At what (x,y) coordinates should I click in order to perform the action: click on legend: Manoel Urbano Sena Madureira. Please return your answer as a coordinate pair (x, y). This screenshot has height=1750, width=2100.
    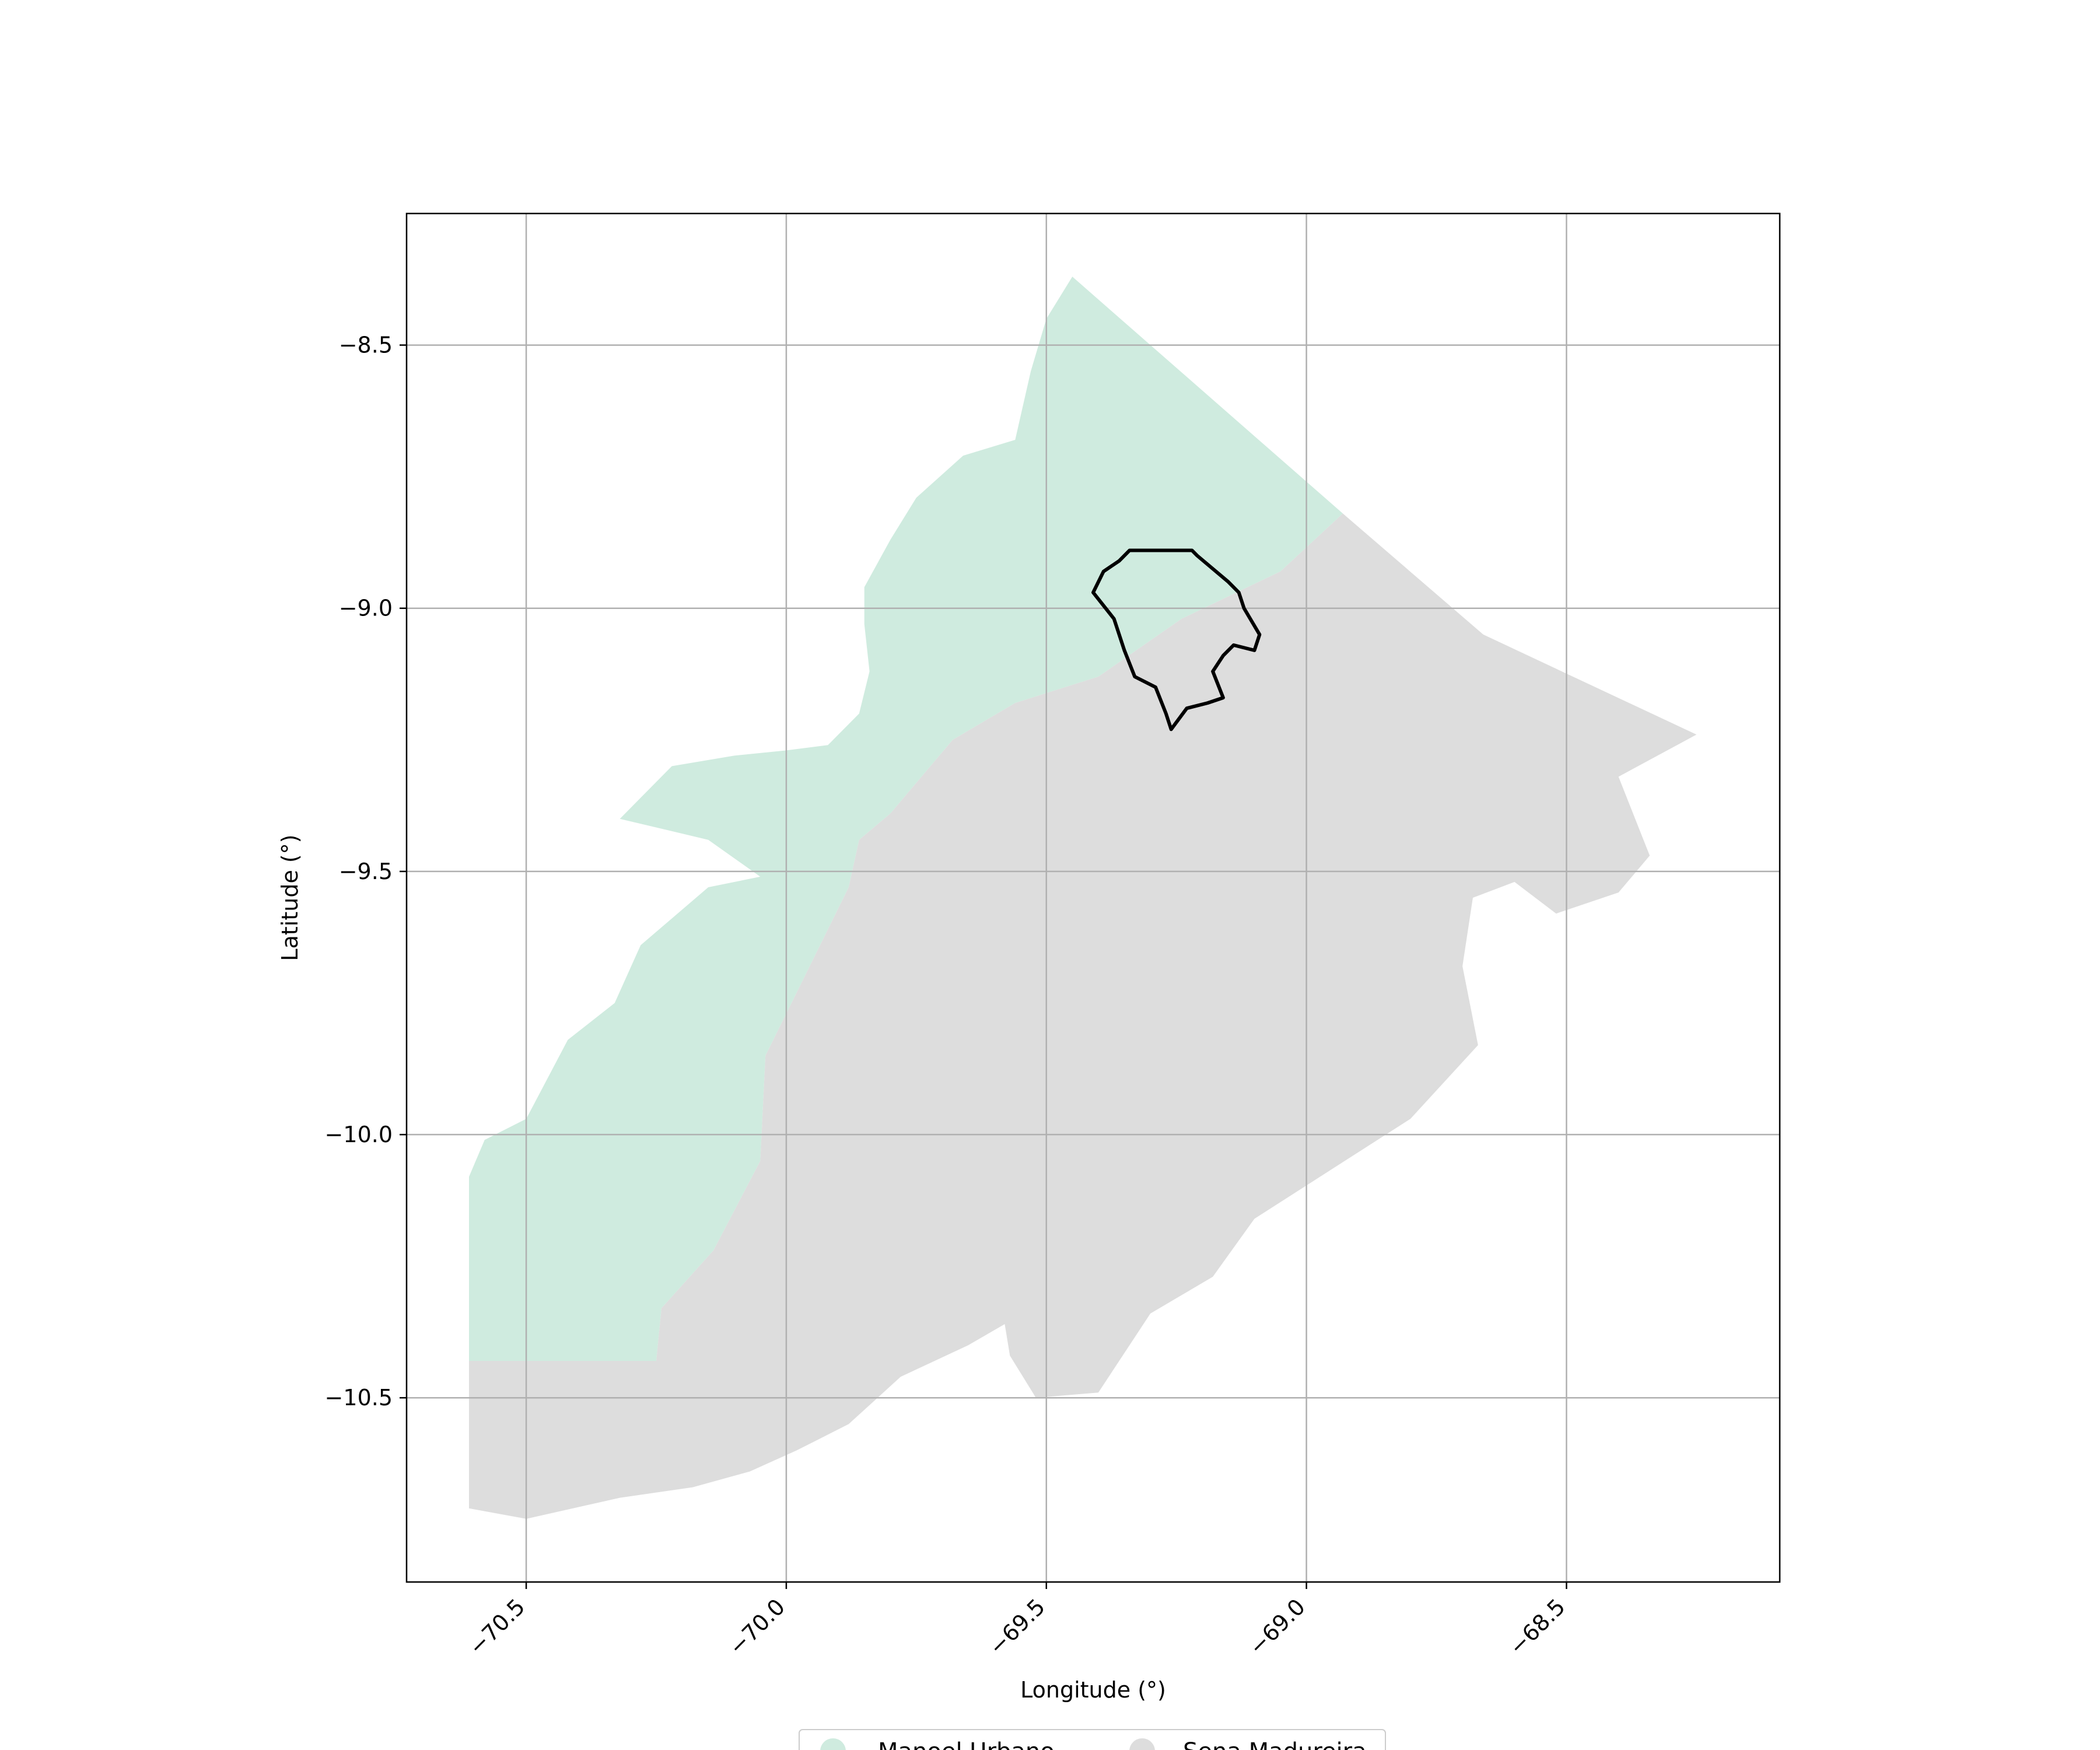
    Looking at the image, I should click on (1092, 1739).